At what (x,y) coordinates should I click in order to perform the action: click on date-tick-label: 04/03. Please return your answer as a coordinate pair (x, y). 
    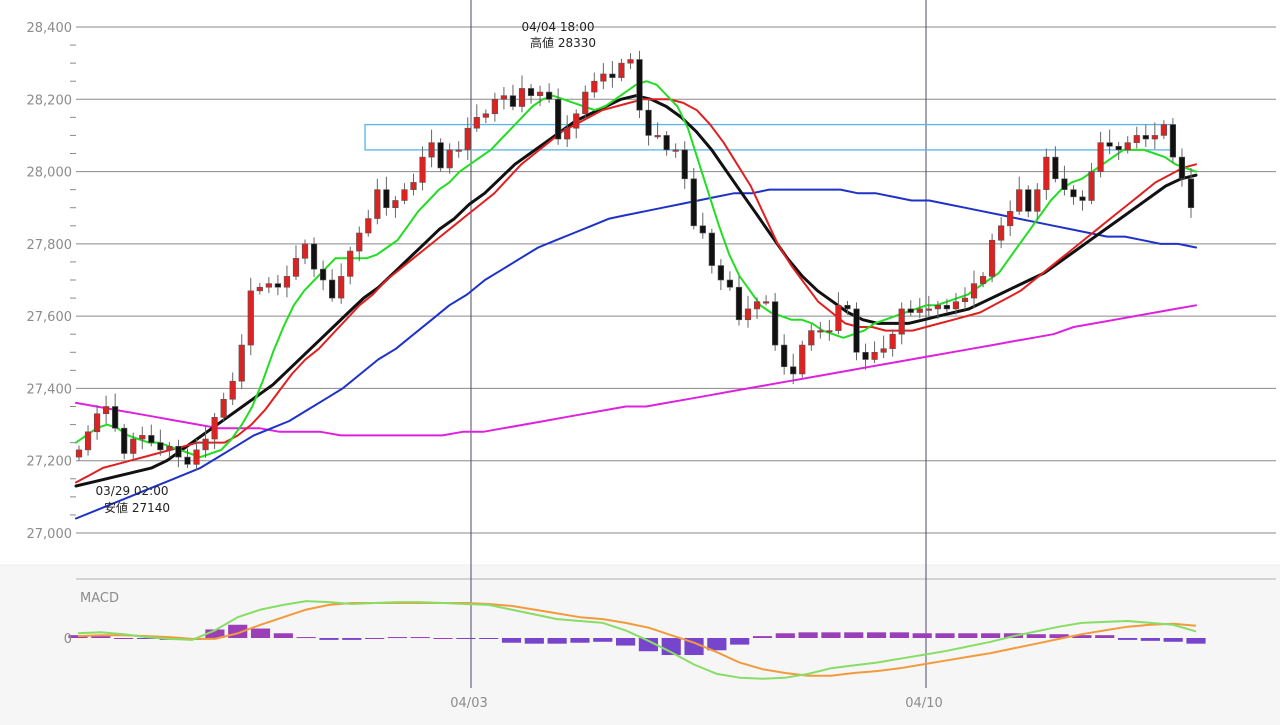
    Looking at the image, I should click on (468, 703).